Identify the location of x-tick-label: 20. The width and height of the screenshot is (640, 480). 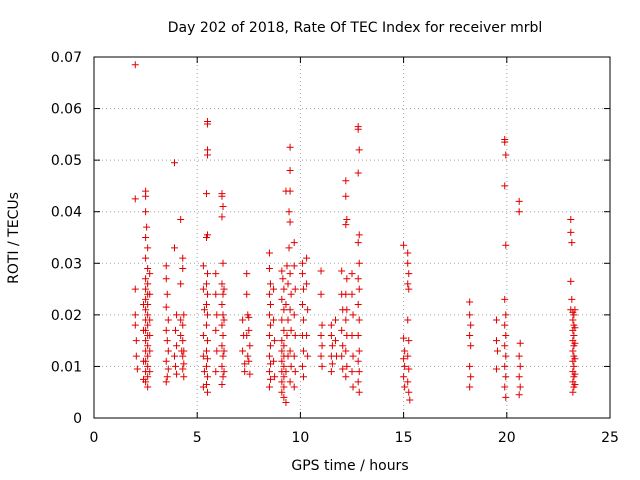
(507, 438).